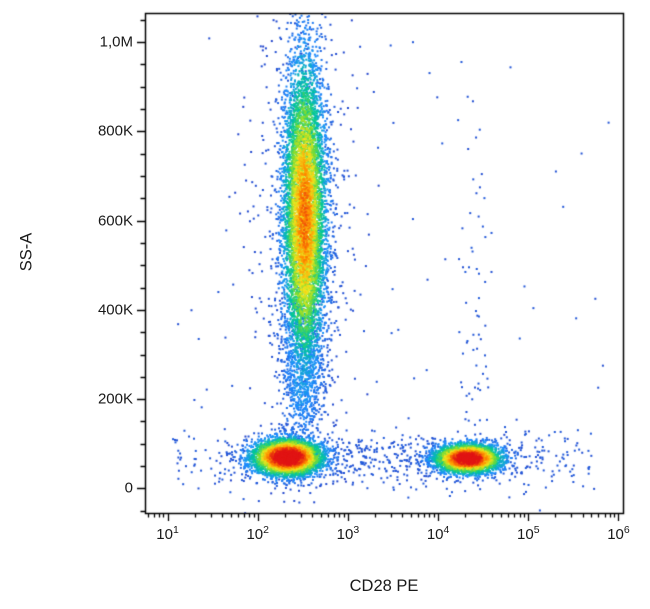 The height and width of the screenshot is (609, 650). I want to click on y-axis-title: SS-A, so click(26, 252).